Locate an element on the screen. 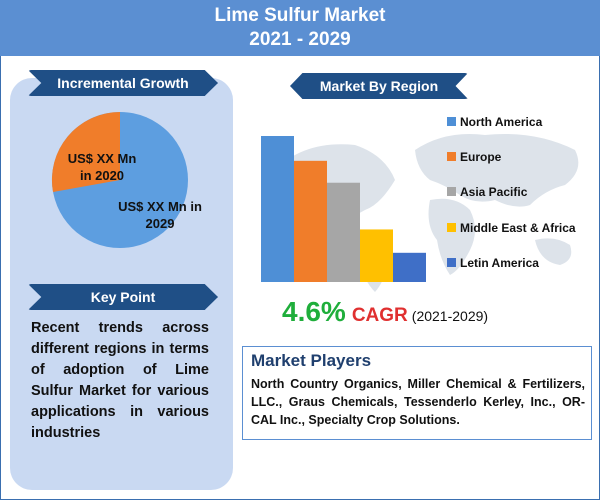 This screenshot has width=600, height=500. legend-label: Letin America is located at coordinates (499, 263).